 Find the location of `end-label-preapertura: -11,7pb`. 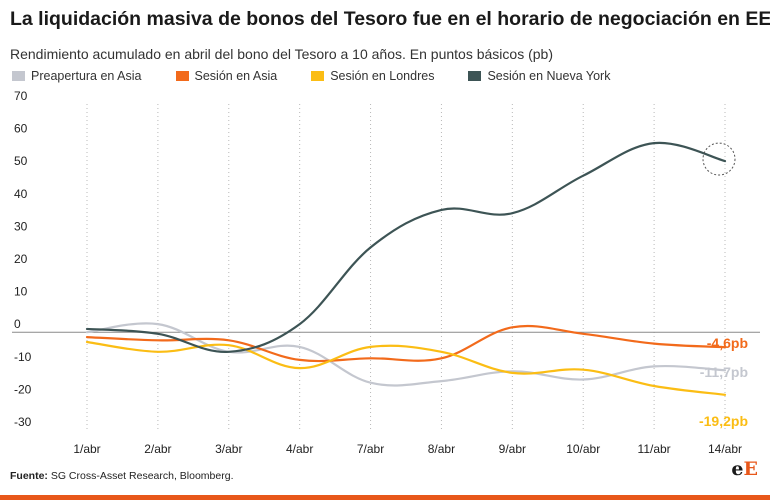

end-label-preapertura: -11,7pb is located at coordinates (724, 372).